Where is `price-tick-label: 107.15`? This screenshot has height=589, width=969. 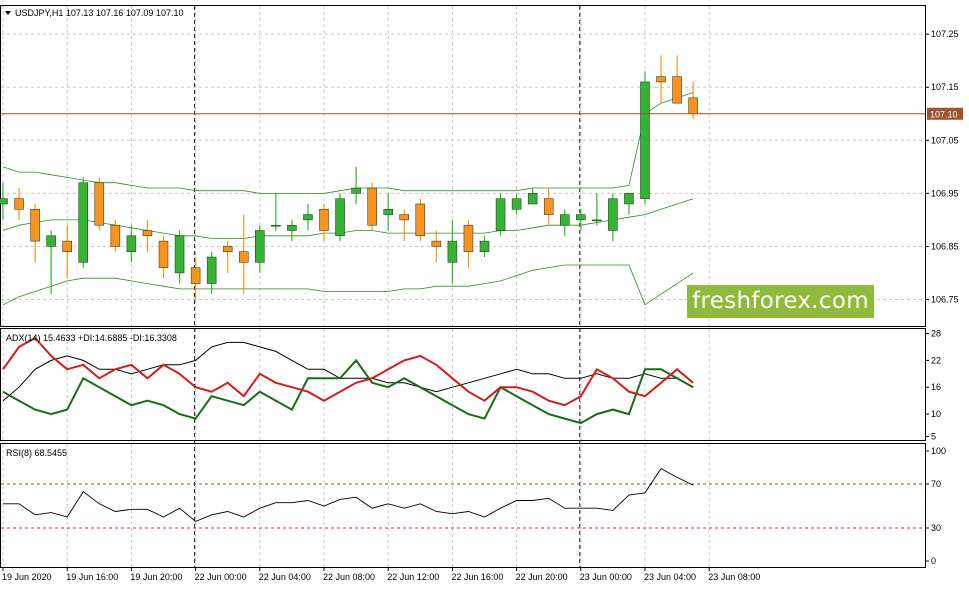 price-tick-label: 107.15 is located at coordinates (945, 87).